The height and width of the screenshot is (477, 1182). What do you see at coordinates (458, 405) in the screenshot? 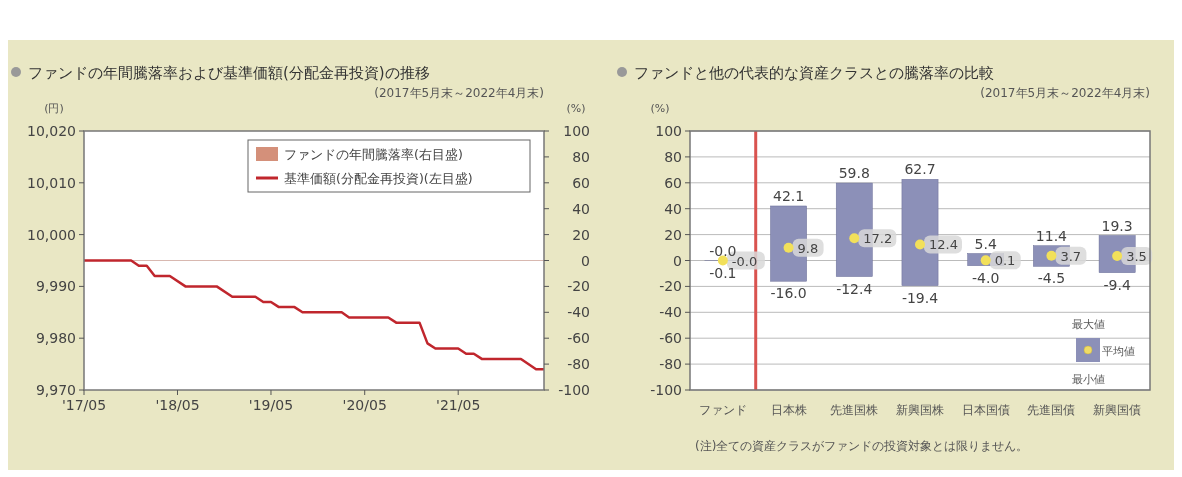
I see `x-tick-label: '21/05` at bounding box center [458, 405].